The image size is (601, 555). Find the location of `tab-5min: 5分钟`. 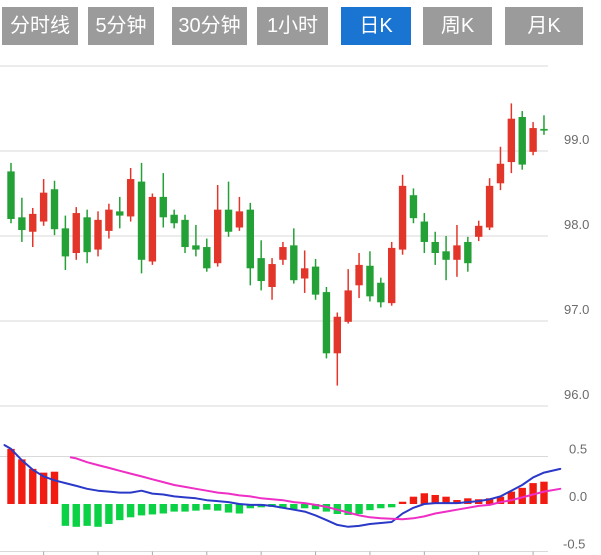

tab-5min: 5分钟 is located at coordinates (121, 26).